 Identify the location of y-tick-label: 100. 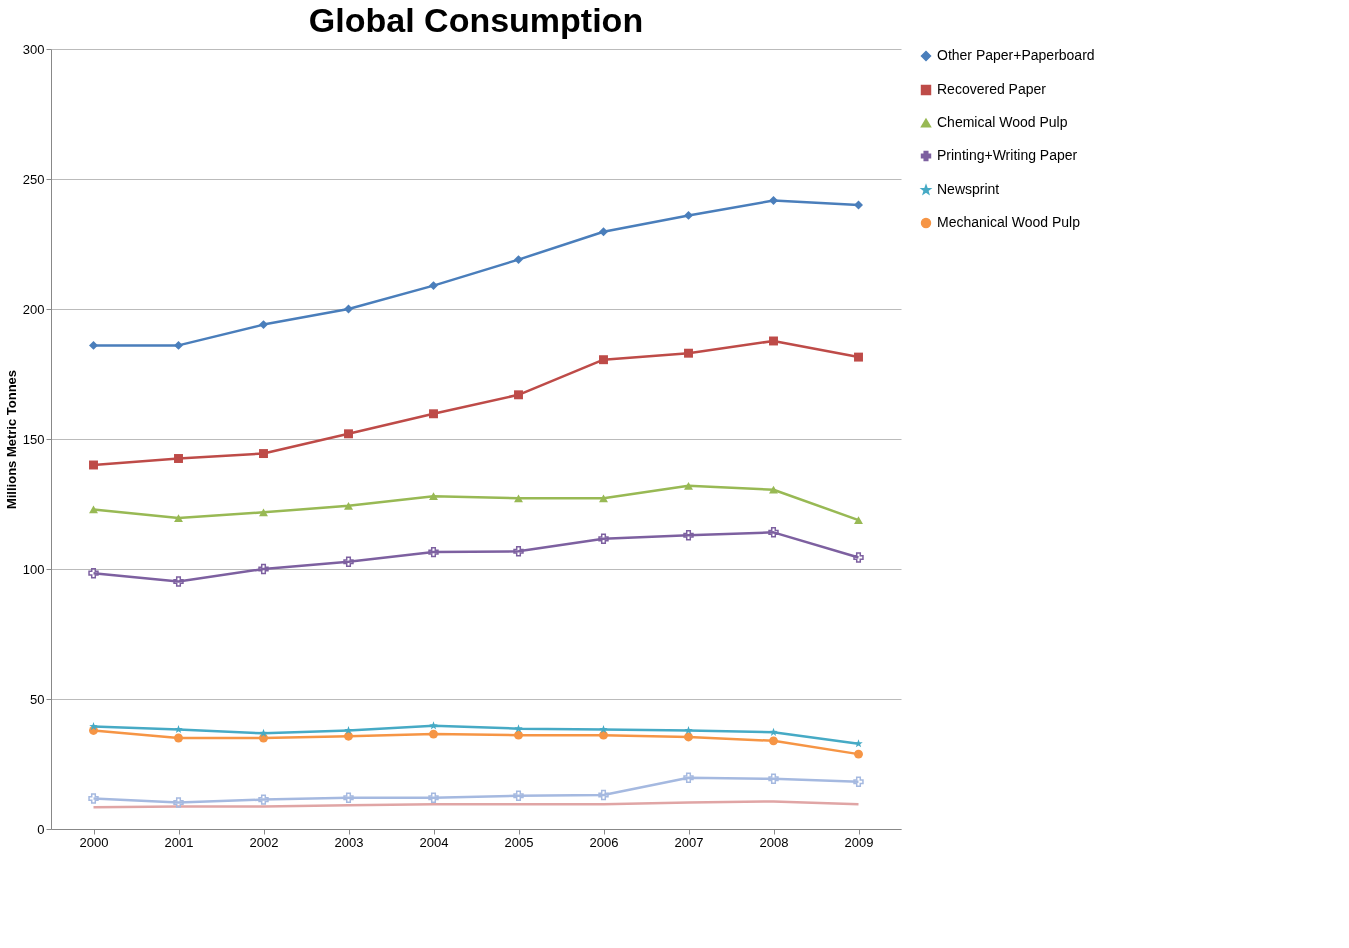
(33, 569).